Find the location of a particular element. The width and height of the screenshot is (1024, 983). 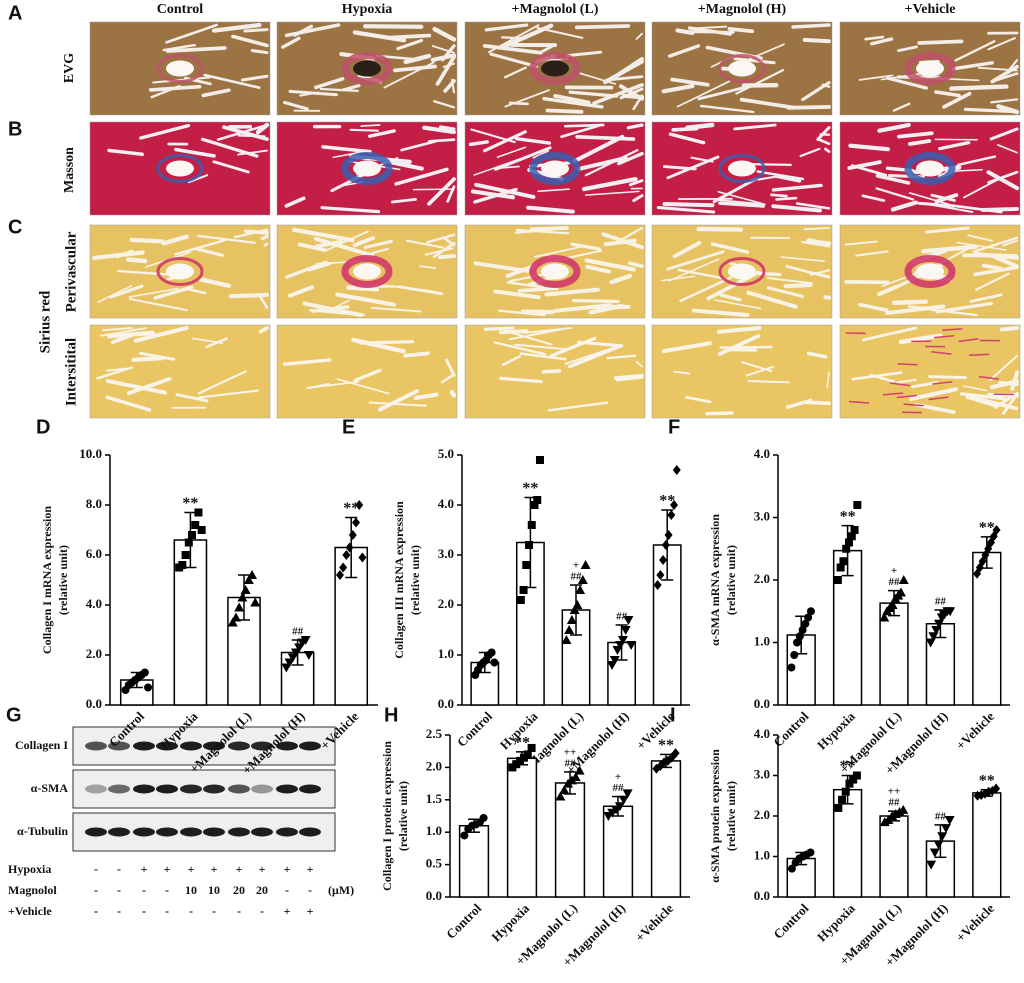

y-axis-label: Collagen I protein expression is located at coordinates (387, 816).